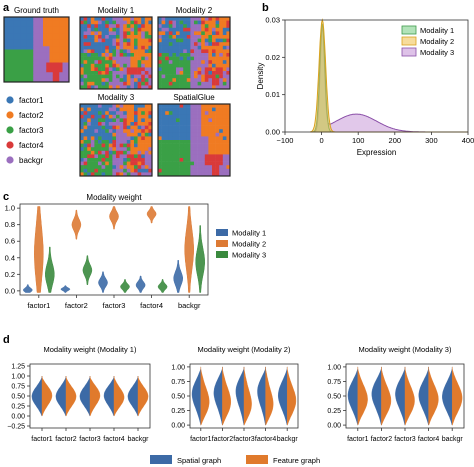 The width and height of the screenshot is (474, 467). Describe the element at coordinates (76, 224) in the screenshot. I see `violin-factor2-m2` at that location.